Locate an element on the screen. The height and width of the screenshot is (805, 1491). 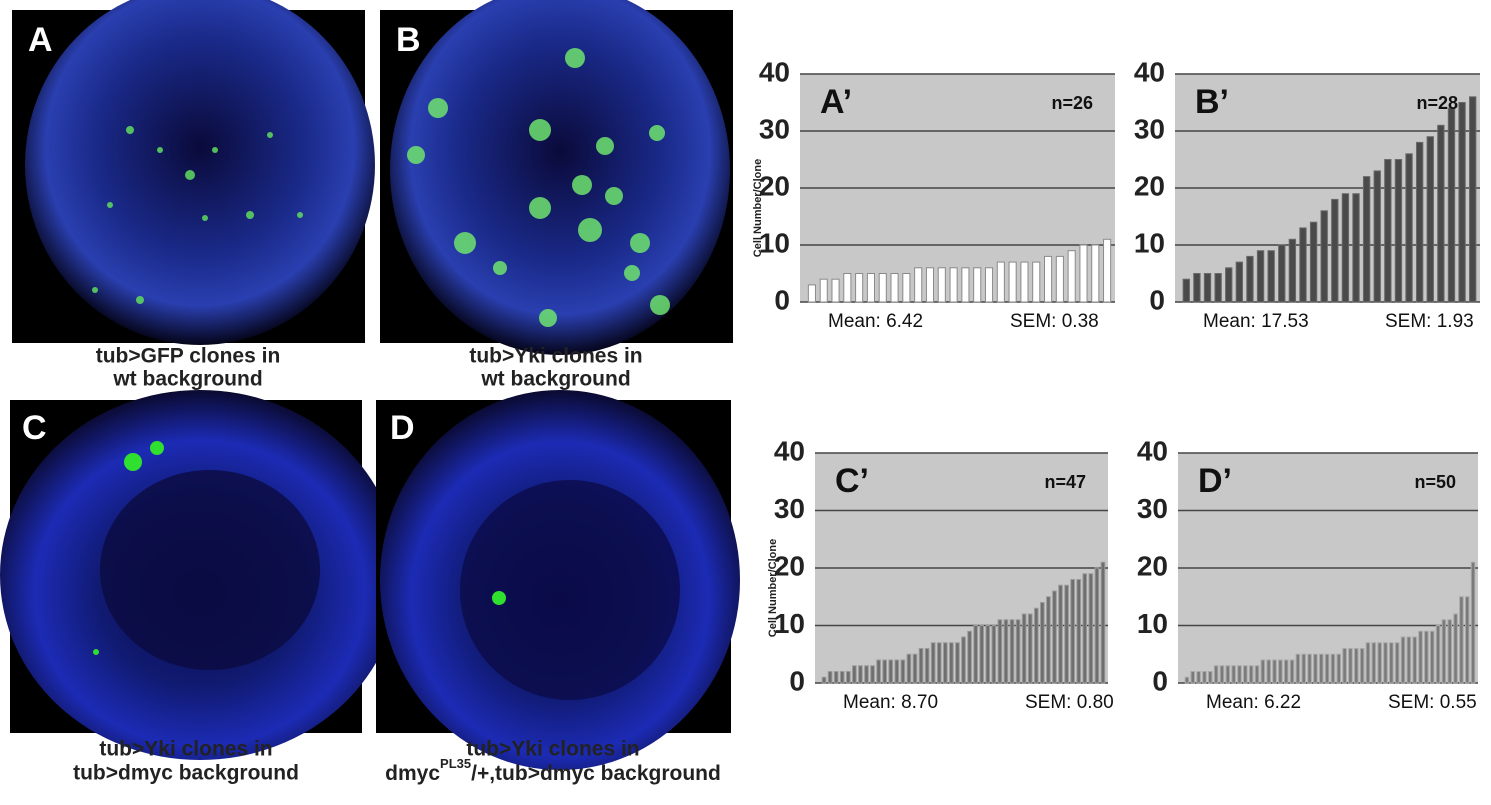
y-tick-label: 10 is located at coordinates (1152, 623).